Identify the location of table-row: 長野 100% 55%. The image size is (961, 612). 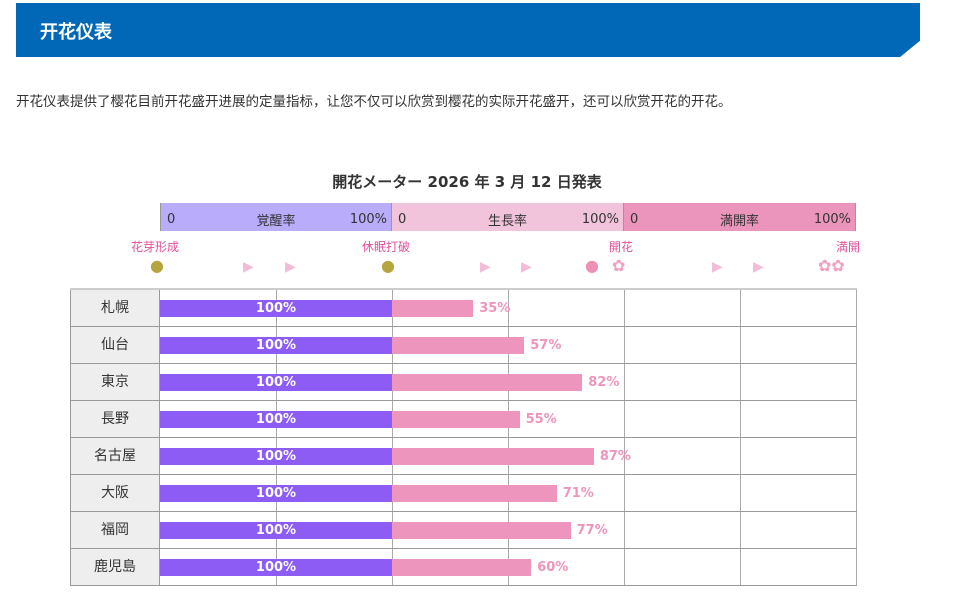
(463, 419).